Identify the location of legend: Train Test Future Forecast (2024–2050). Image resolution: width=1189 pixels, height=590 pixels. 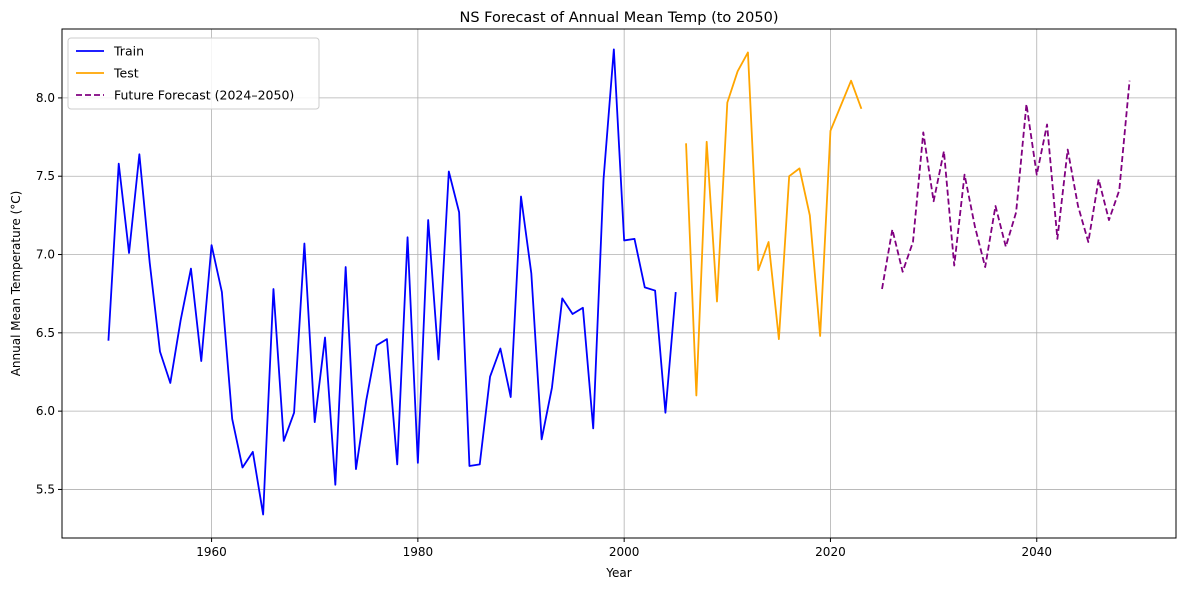
(193, 73).